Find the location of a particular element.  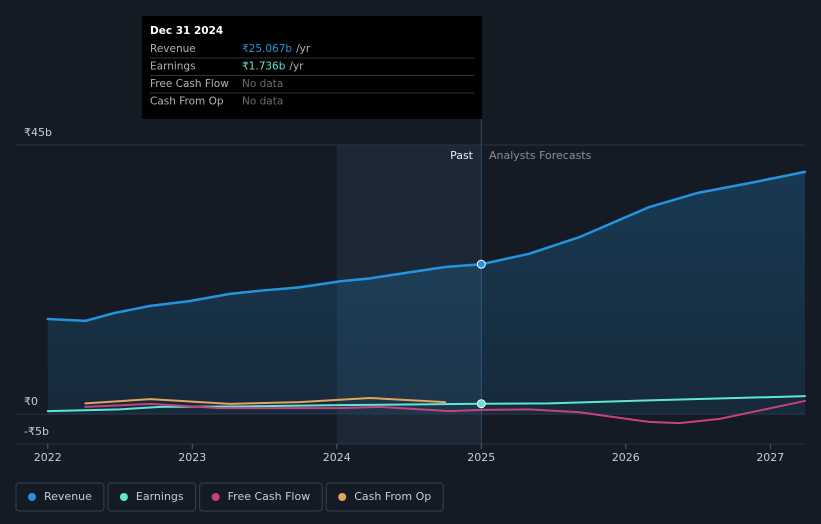

x-tick-label: 2025 is located at coordinates (481, 457).